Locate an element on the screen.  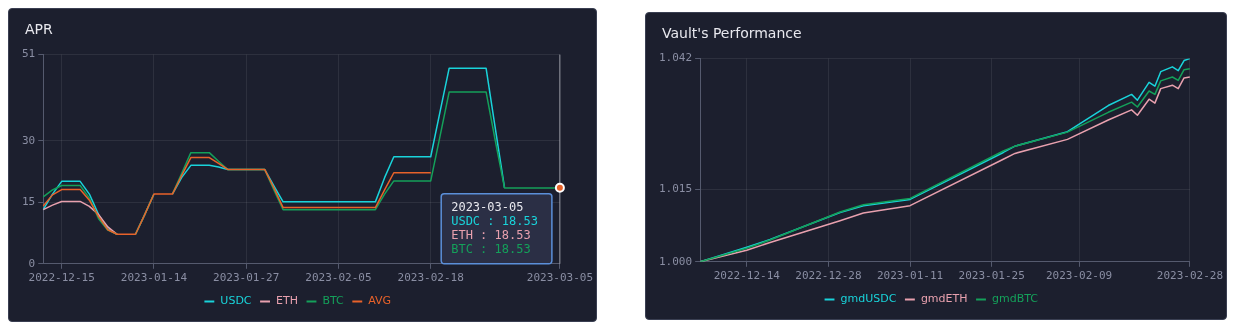
y-tick-label: 51 is located at coordinates (29, 54).